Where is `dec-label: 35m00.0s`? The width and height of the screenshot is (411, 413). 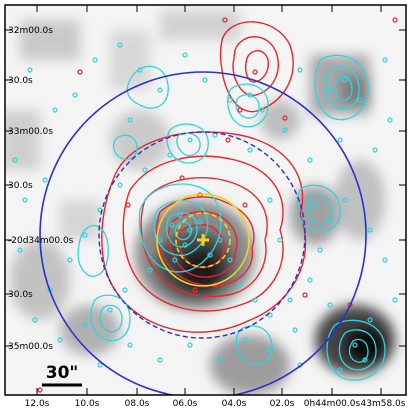
dec-label: 35m00.0s is located at coordinates (30, 347).